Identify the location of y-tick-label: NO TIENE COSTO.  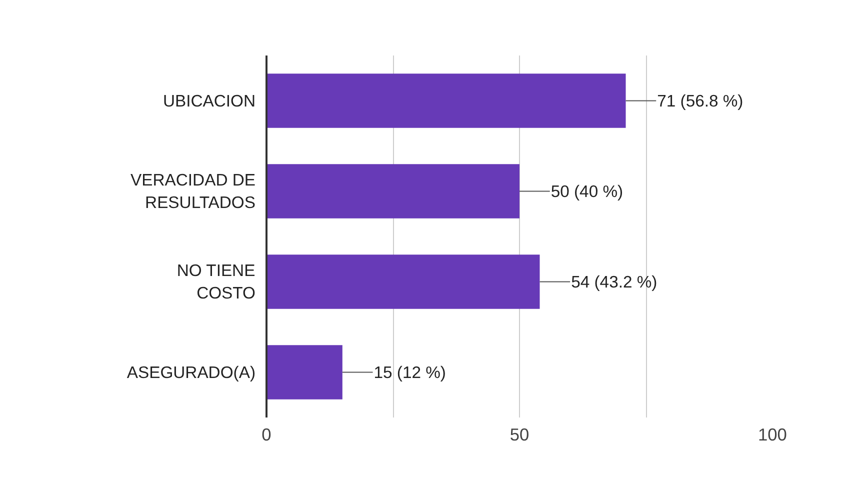
(216, 281).